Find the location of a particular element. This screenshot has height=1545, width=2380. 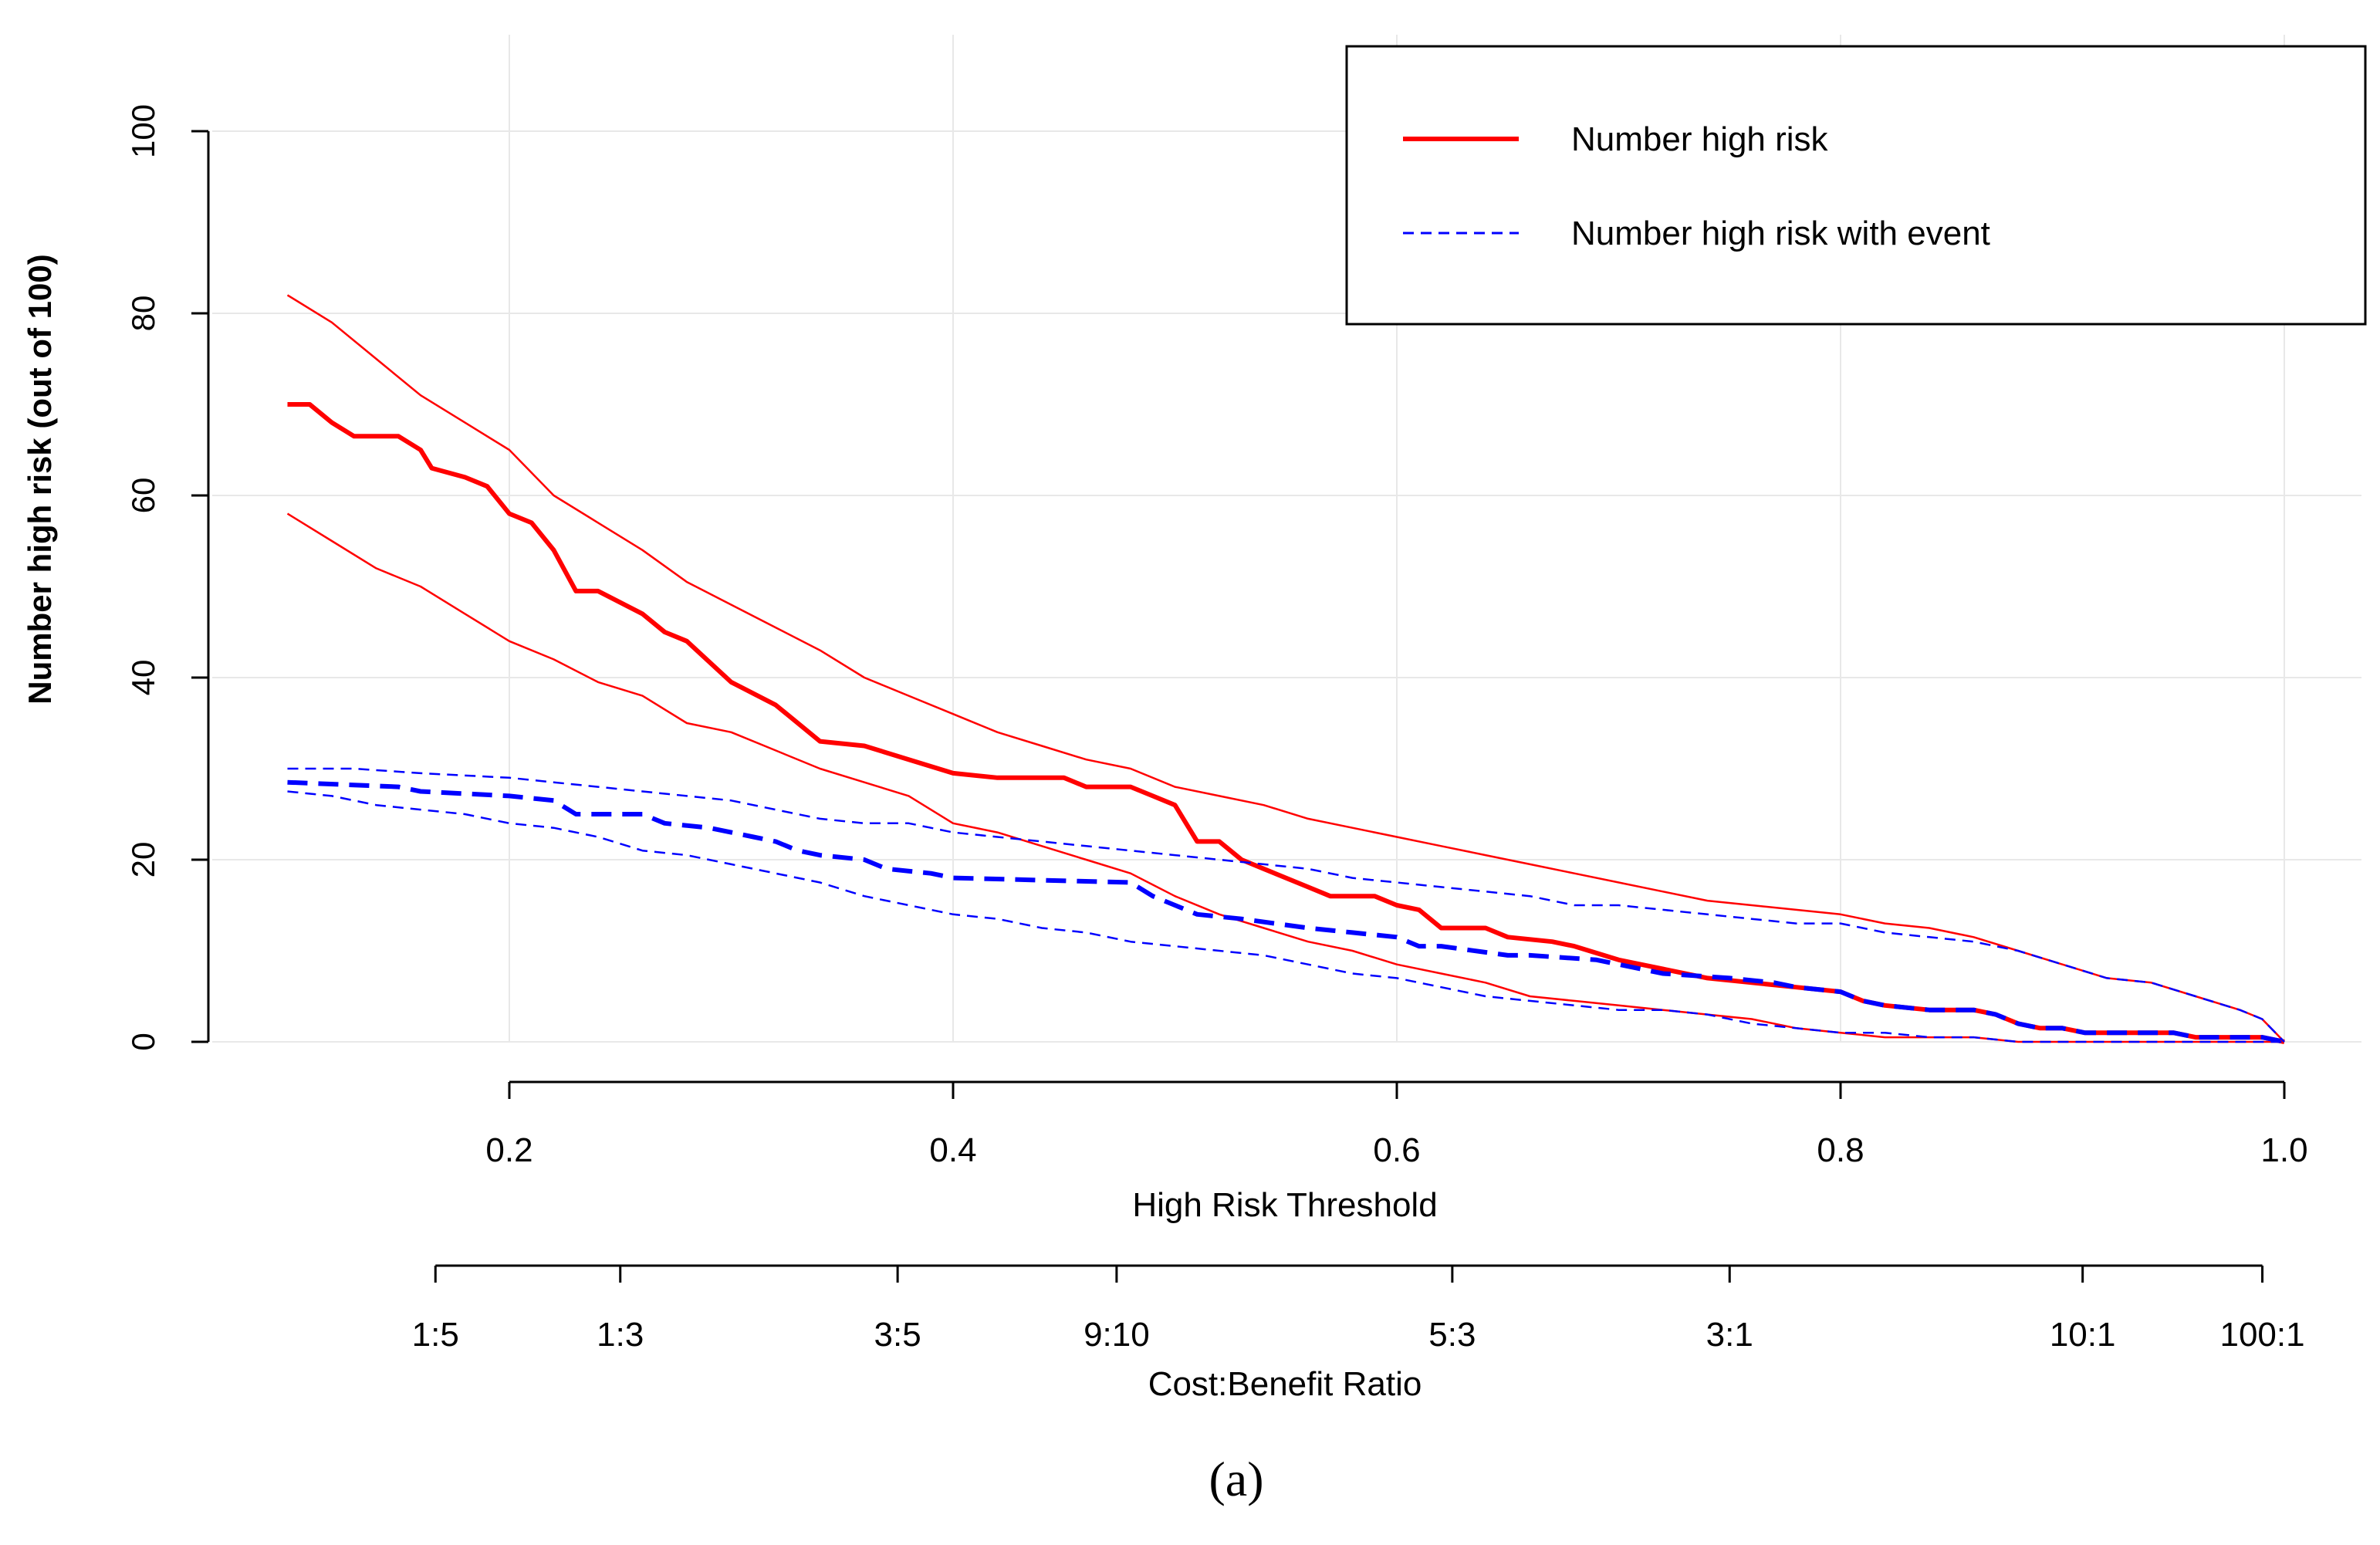

x-tick-label: 0.2 is located at coordinates (509, 1150).